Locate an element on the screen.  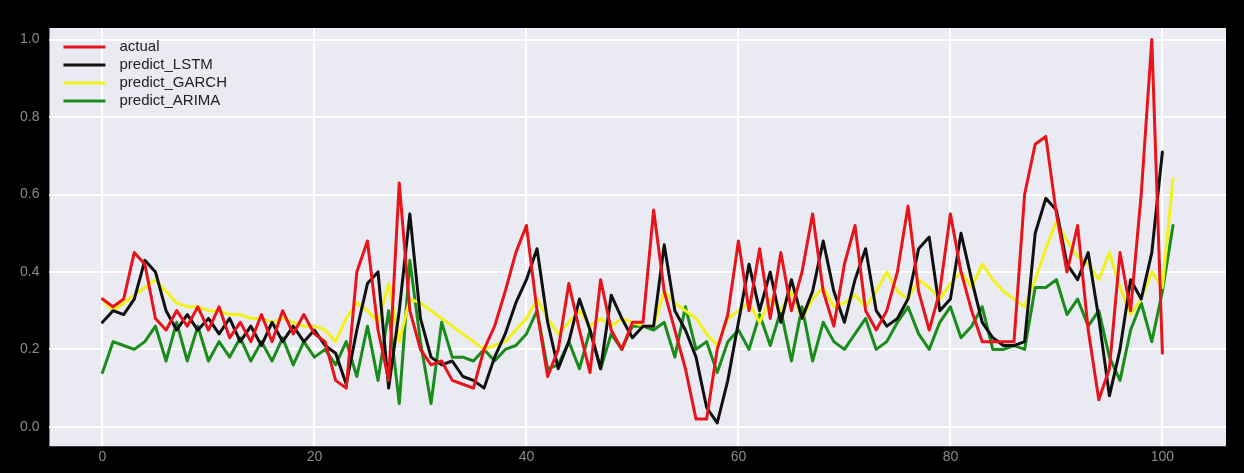
legend-label: actual is located at coordinates (139, 46).